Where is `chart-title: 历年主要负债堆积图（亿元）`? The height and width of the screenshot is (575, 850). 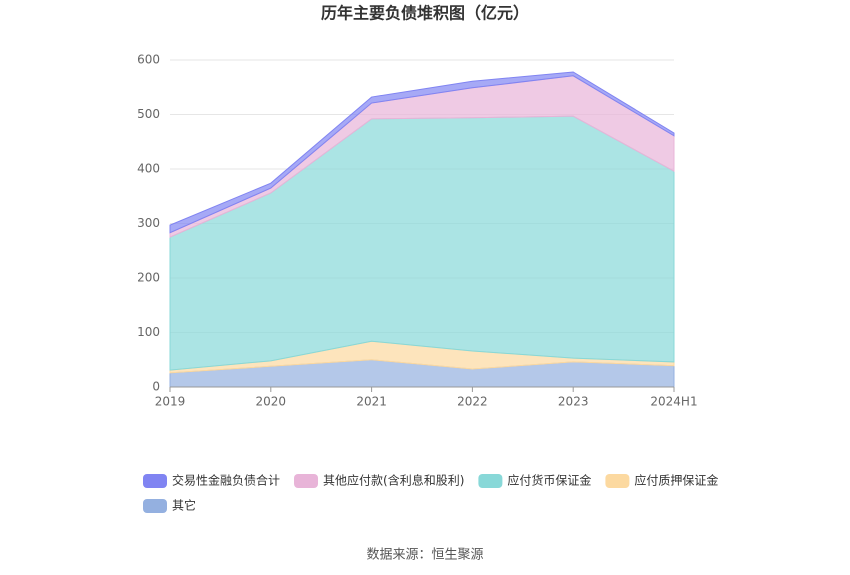 chart-title: 历年主要负债堆积图（亿元） is located at coordinates (425, 13).